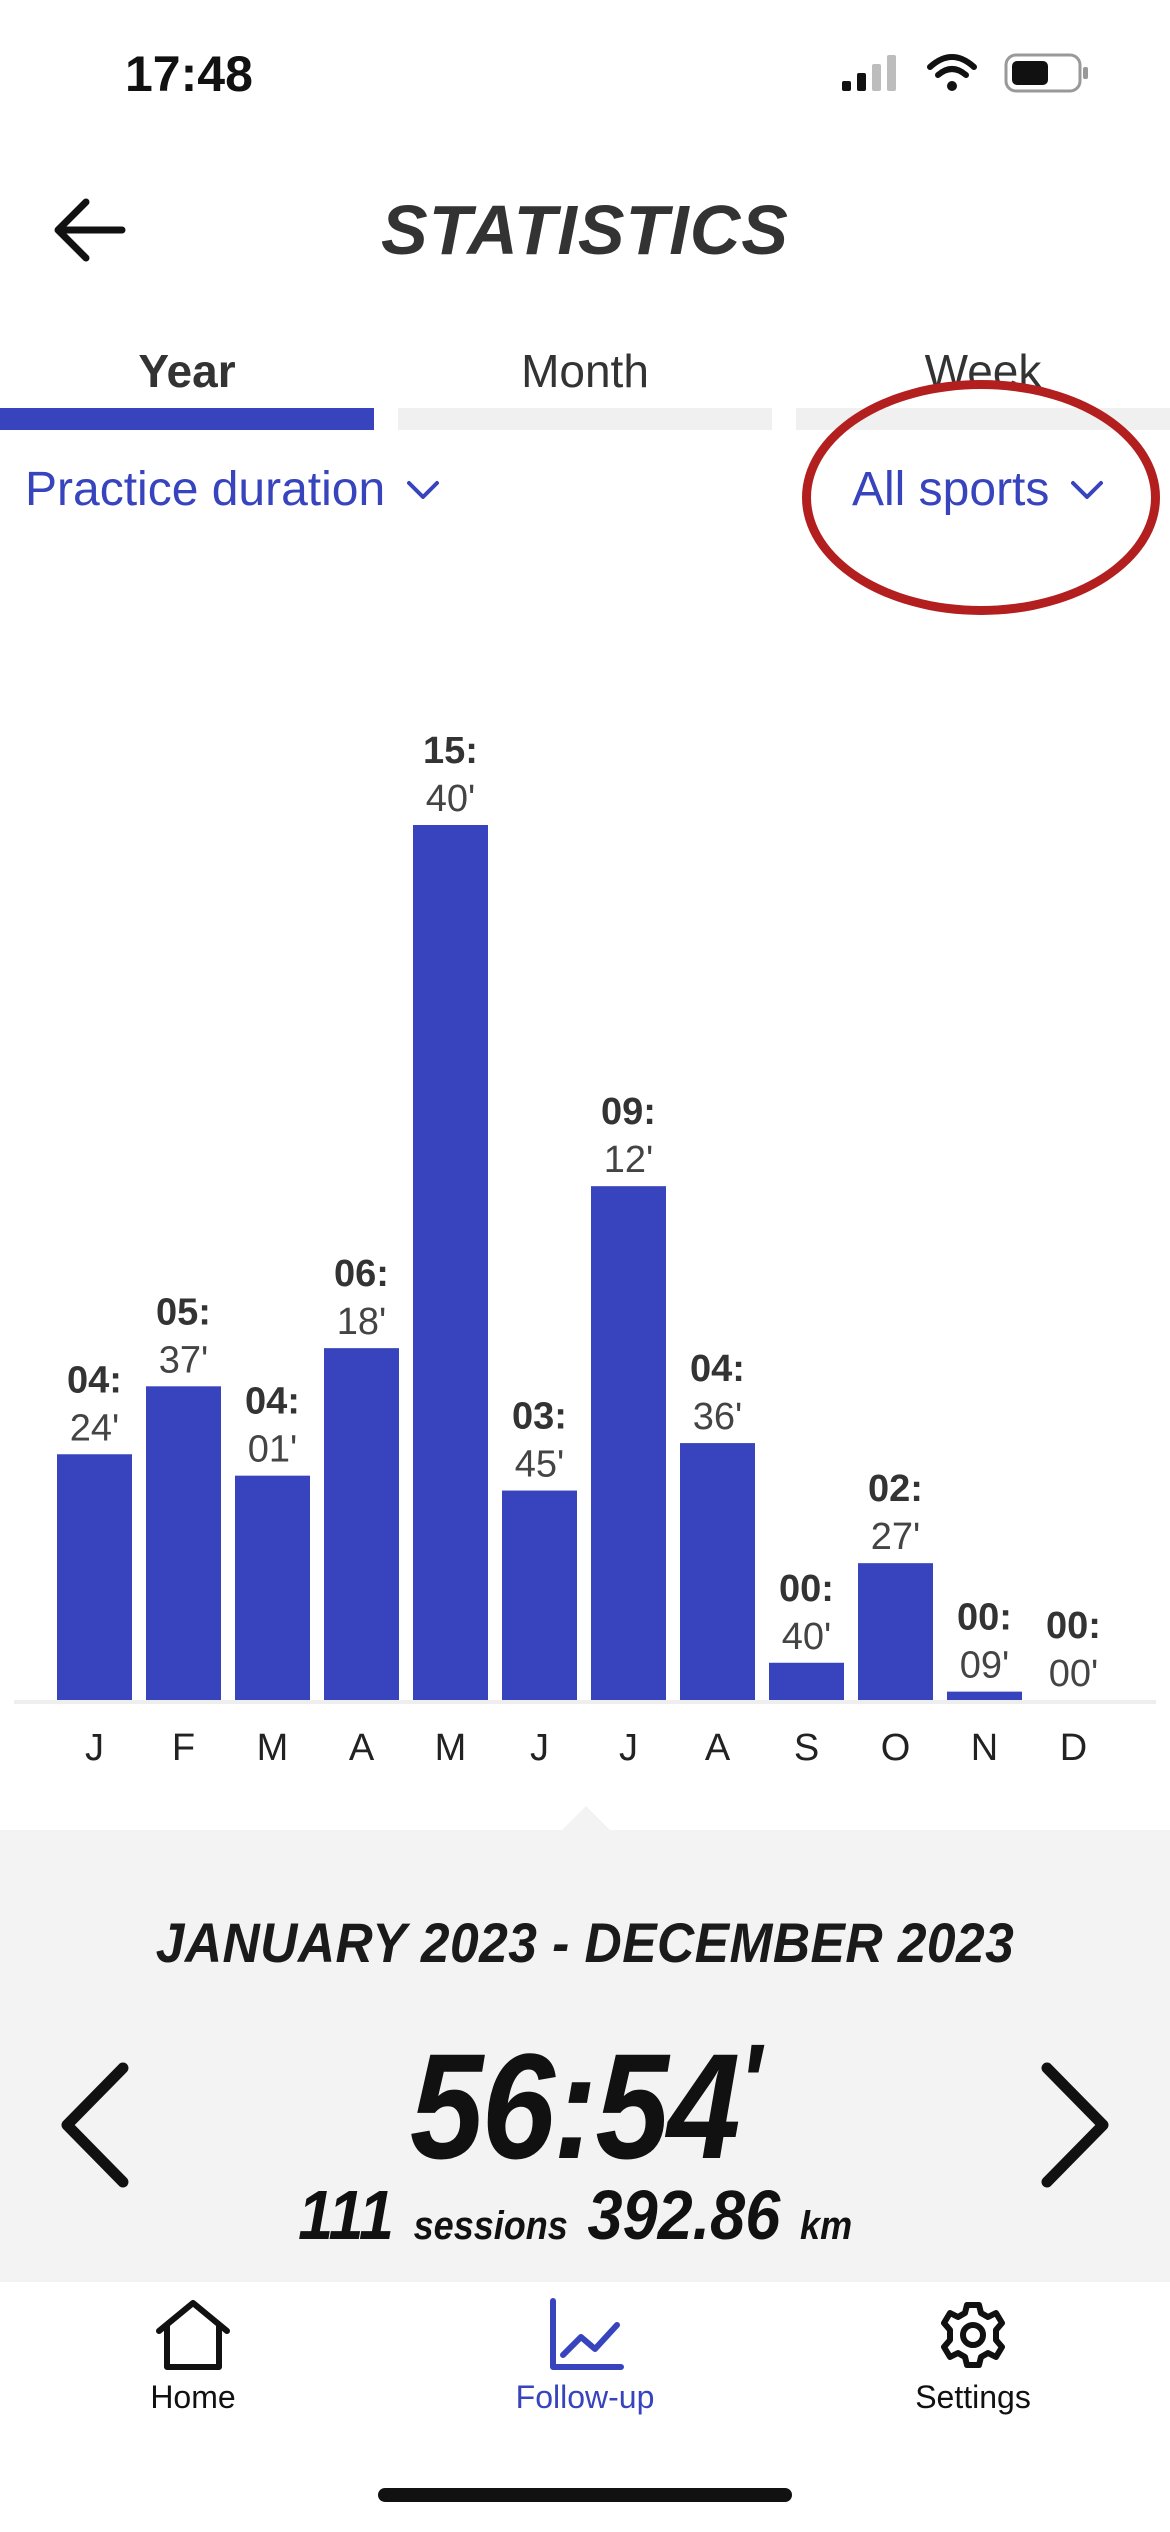 Image resolution: width=1170 pixels, height=2532 pixels. Describe the element at coordinates (272, 1402) in the screenshot. I see `bar-label-hours-2: 04:` at that location.